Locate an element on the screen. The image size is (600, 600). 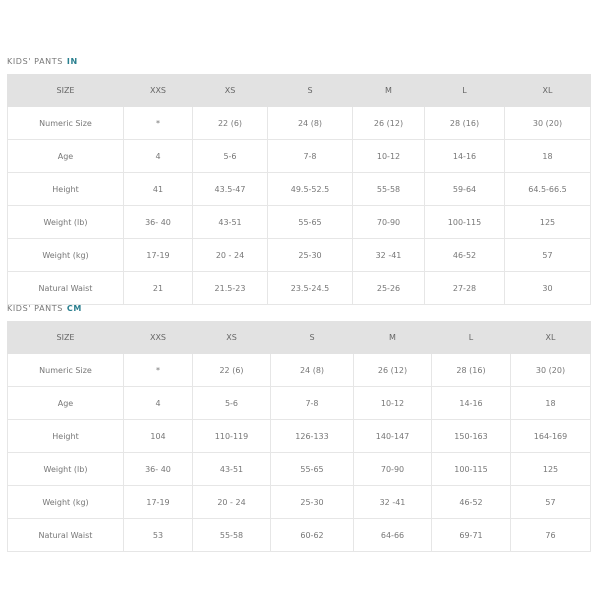
row-label: Natural Waist is located at coordinates (65, 535).